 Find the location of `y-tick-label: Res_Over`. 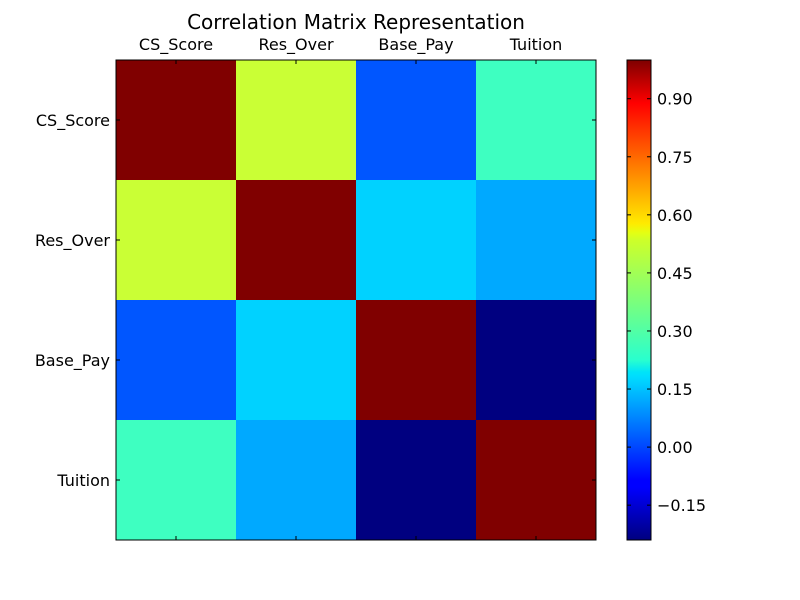

y-tick-label: Res_Over is located at coordinates (72, 241).